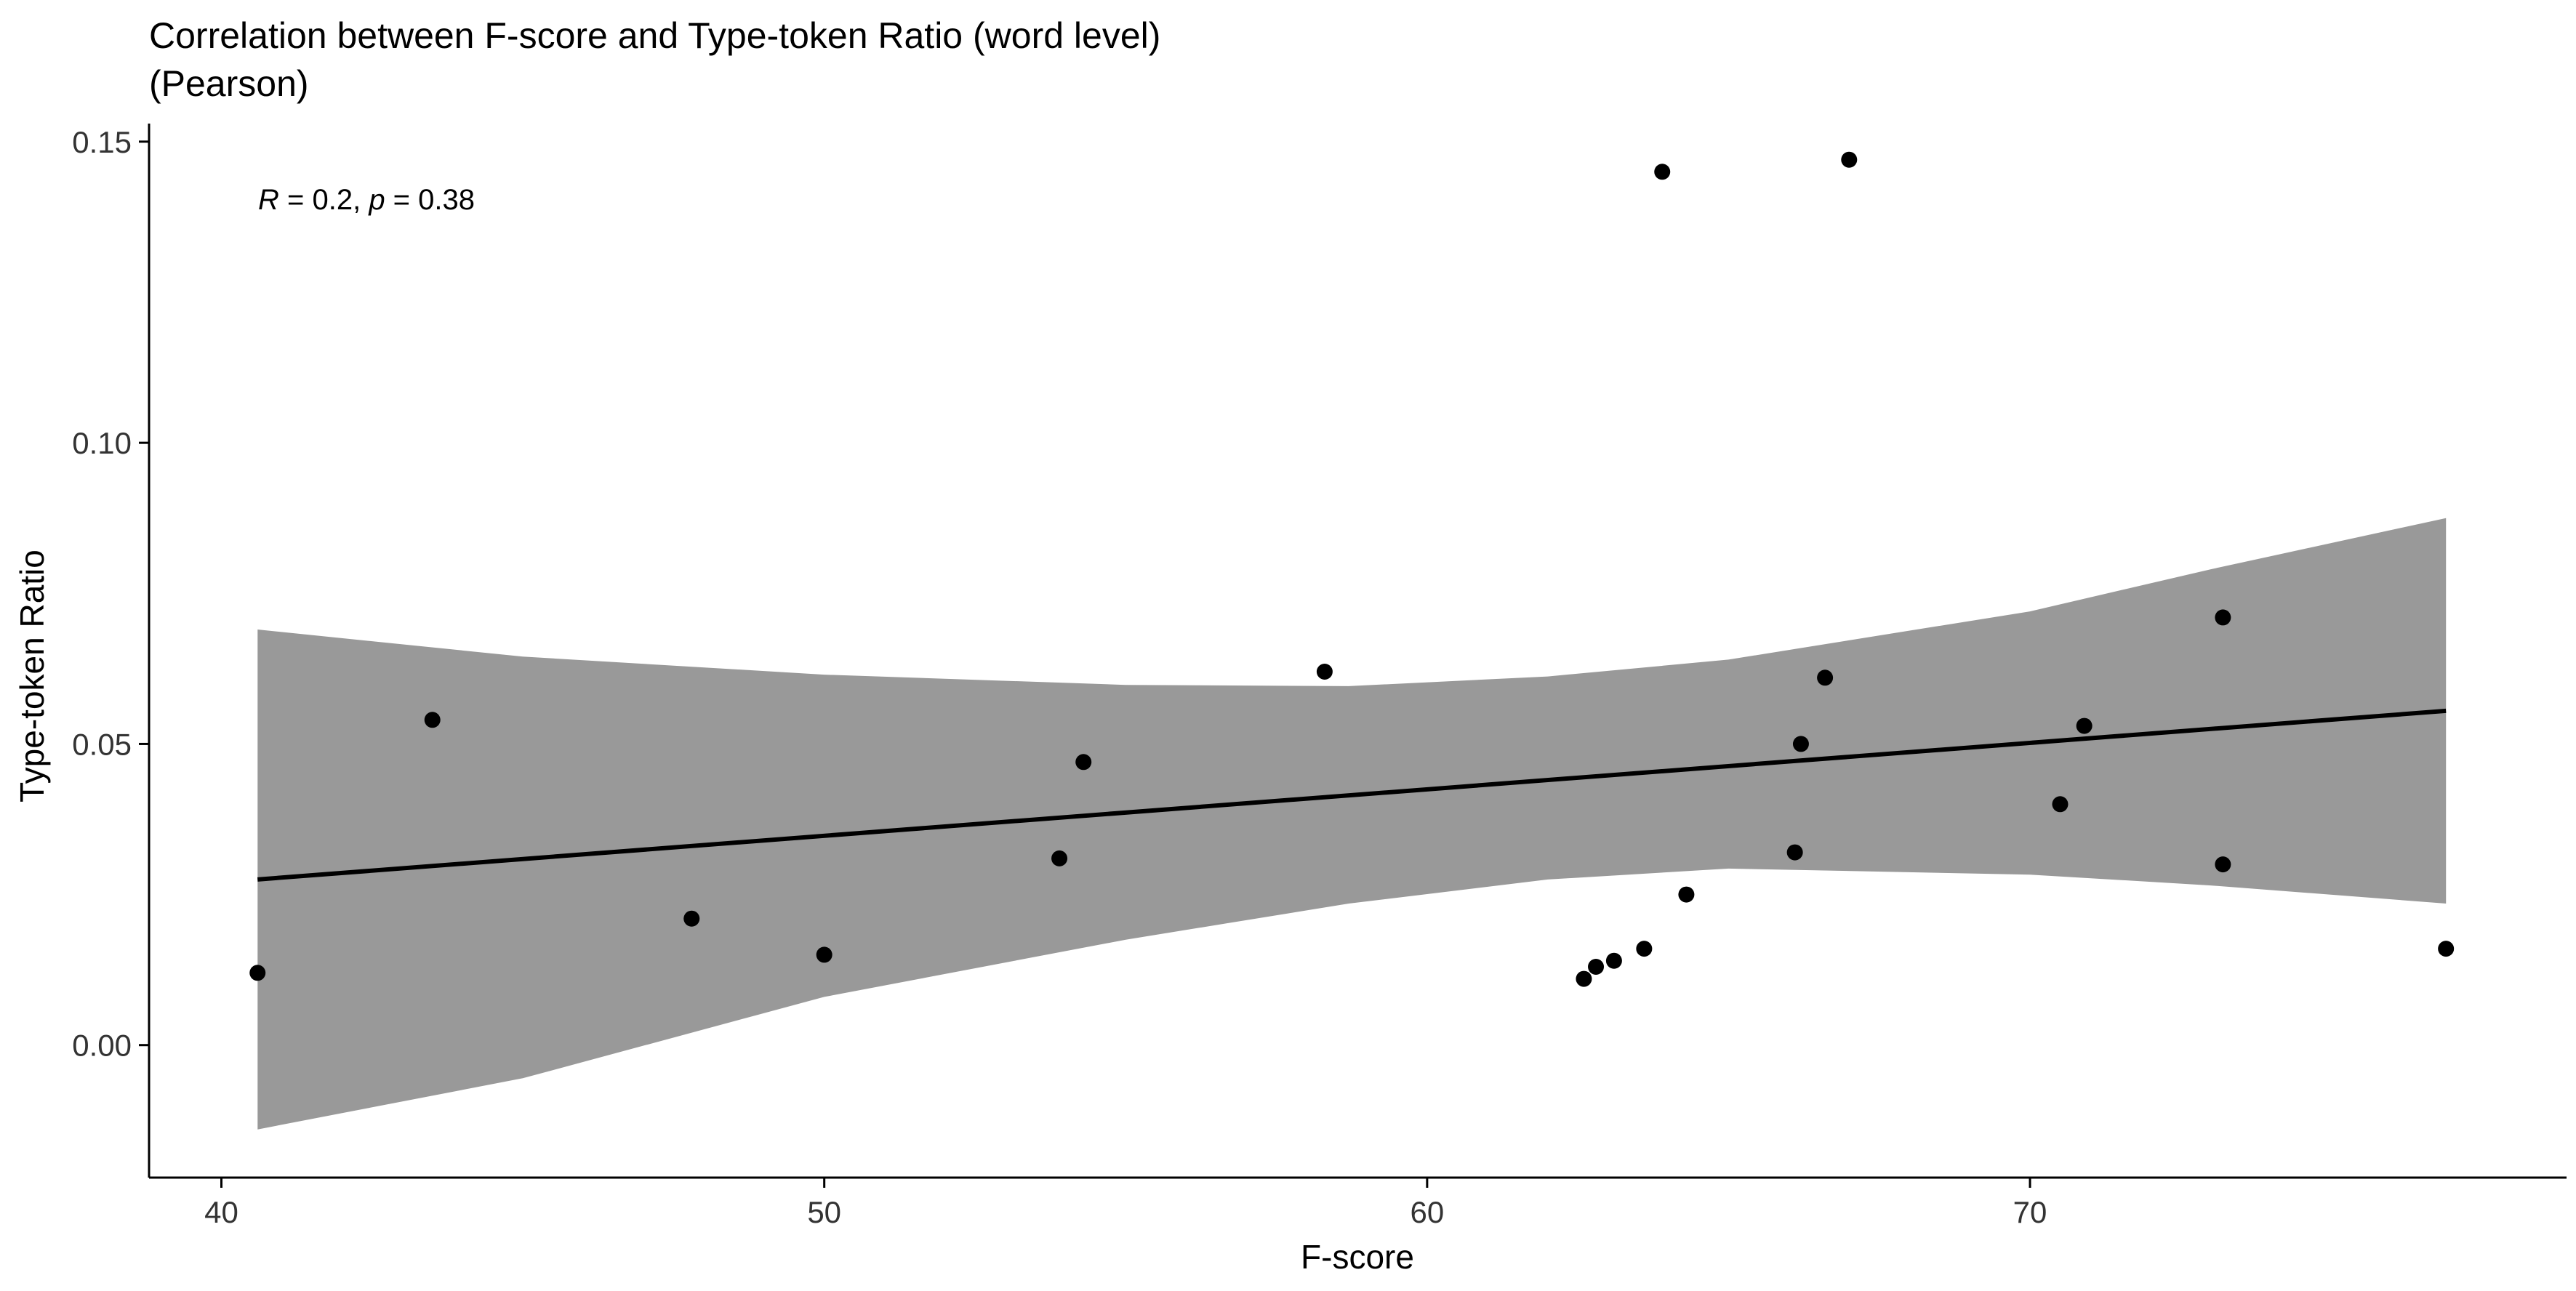  I want to click on x-tick-label: 70, so click(2030, 1212).